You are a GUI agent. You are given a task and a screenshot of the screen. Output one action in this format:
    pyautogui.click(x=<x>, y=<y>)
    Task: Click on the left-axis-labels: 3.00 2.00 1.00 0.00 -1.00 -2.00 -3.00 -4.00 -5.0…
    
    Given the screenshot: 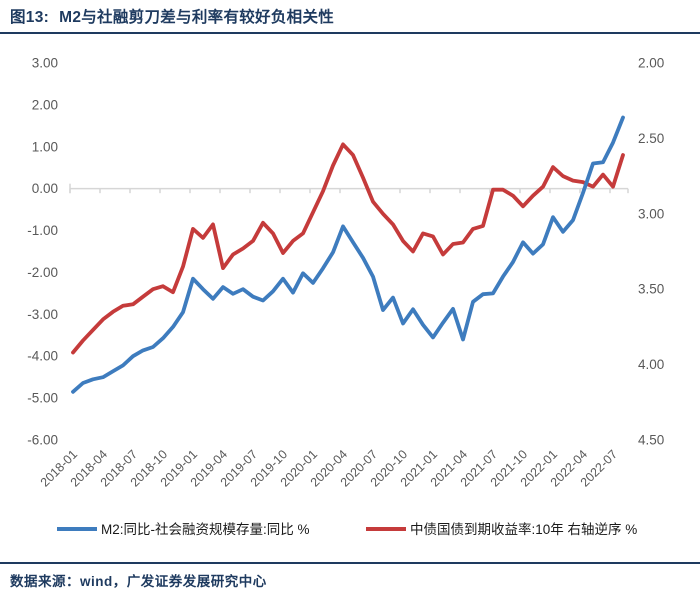 What is the action you would take?
    pyautogui.click(x=42, y=252)
    